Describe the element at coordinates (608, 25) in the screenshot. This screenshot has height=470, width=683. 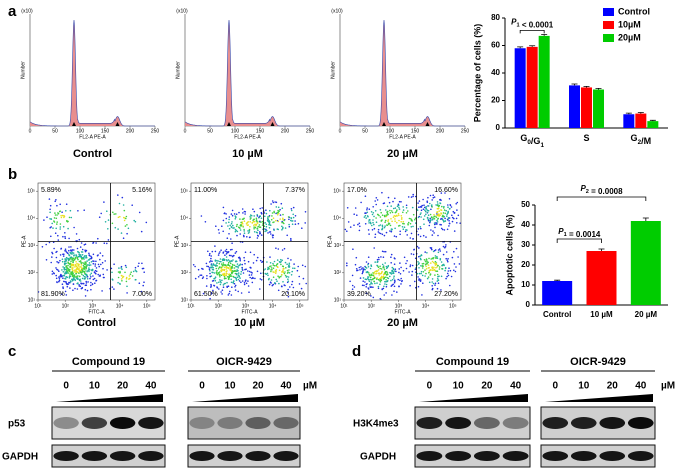
I see `legend-swatch` at that location.